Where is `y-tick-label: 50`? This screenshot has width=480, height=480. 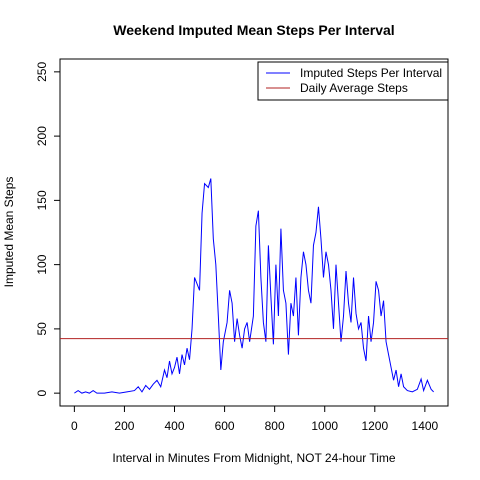 y-tick-label: 50 is located at coordinates (42, 329).